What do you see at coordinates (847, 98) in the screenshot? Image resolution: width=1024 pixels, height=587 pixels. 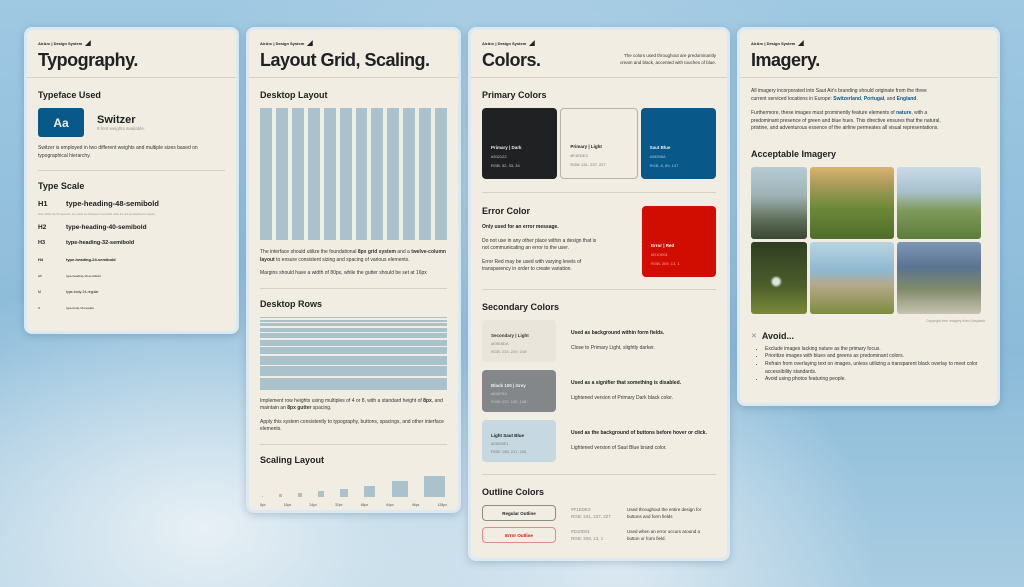 I see `link-switzerland: Switzerland` at bounding box center [847, 98].